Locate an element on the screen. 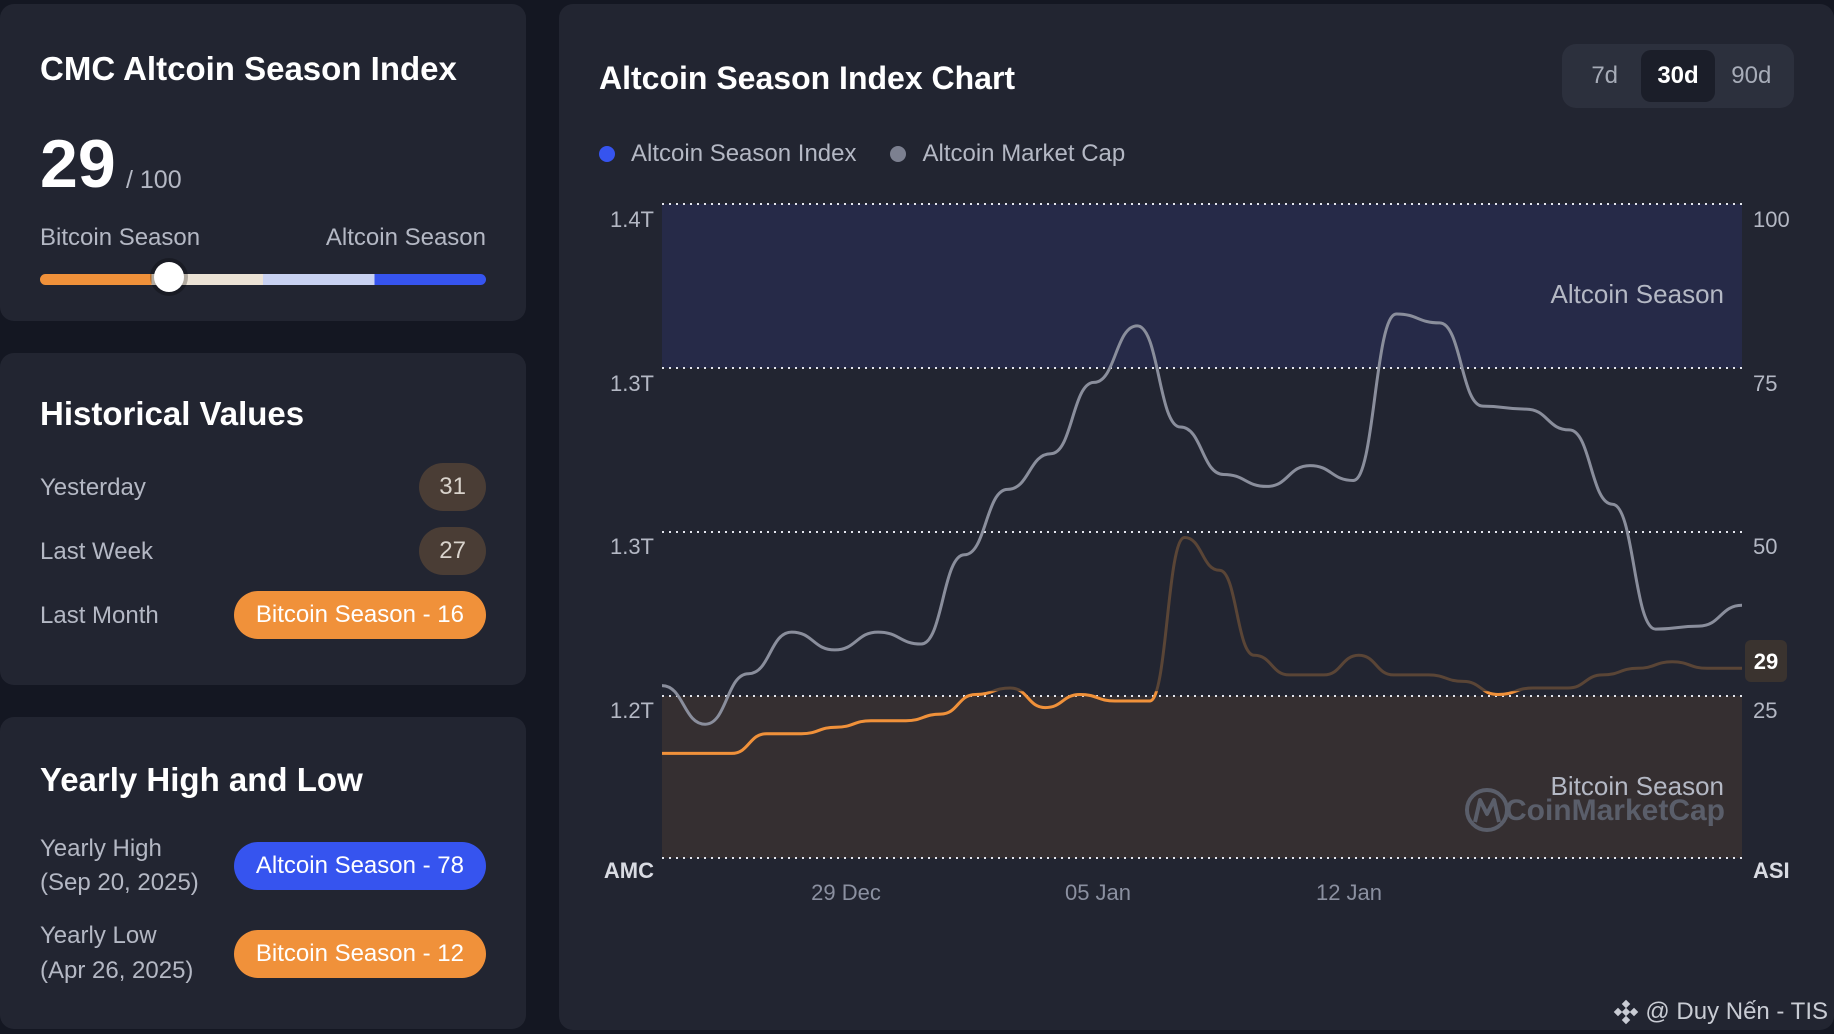  altcoin-season-label: Altcoin Season is located at coordinates (405, 237).